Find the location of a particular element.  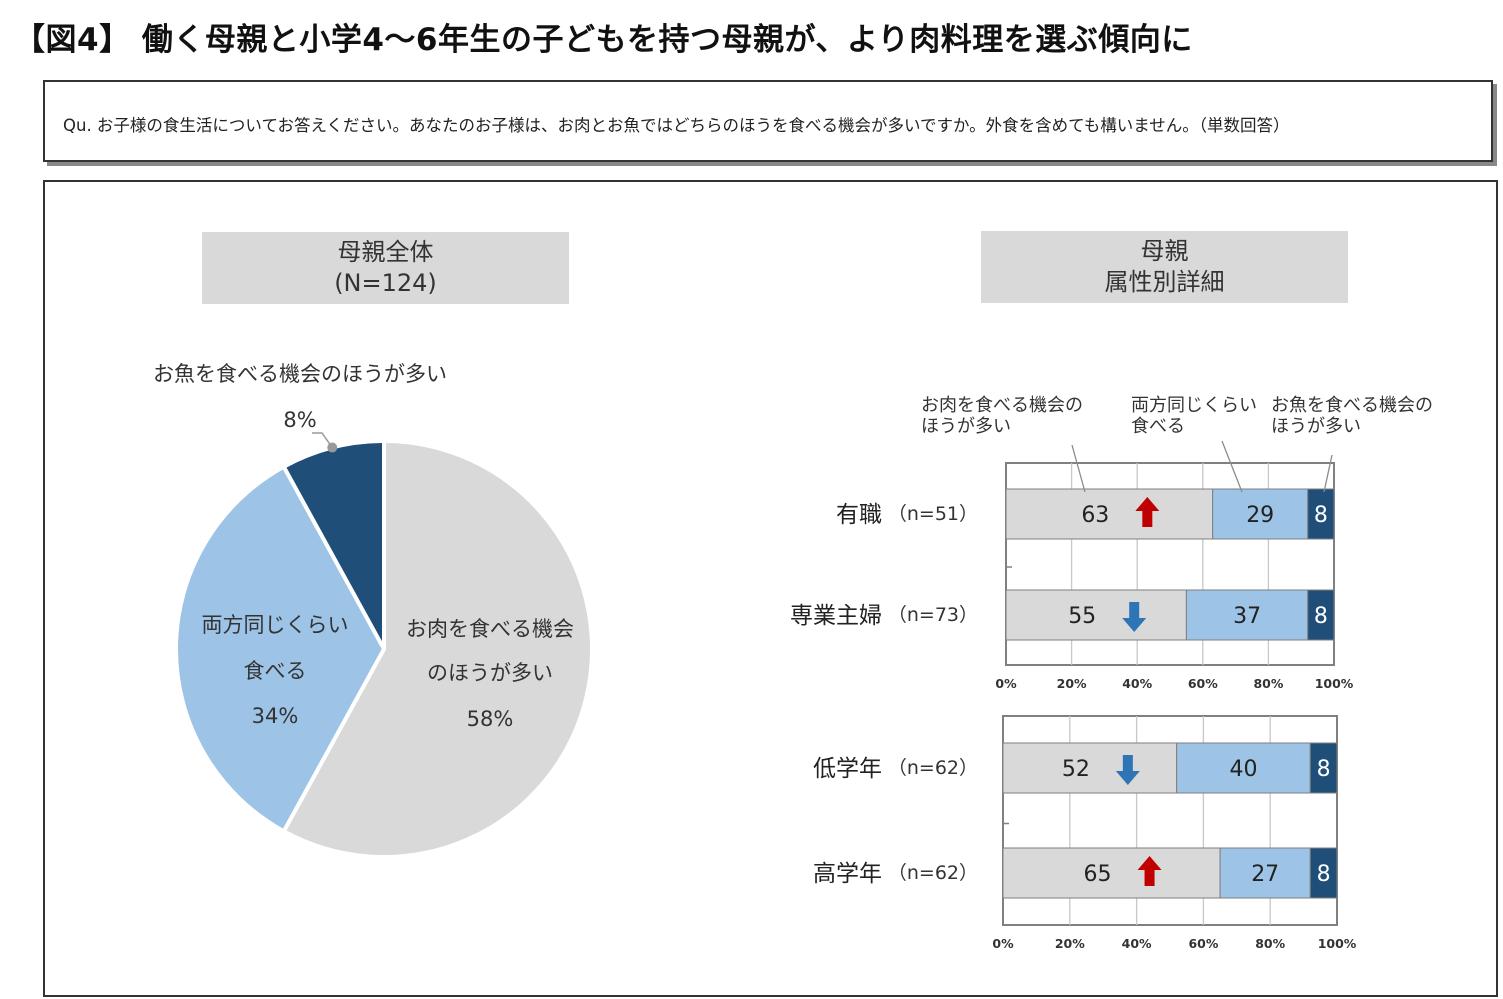

pie-header-line-1: 母親全体 is located at coordinates (385, 252).